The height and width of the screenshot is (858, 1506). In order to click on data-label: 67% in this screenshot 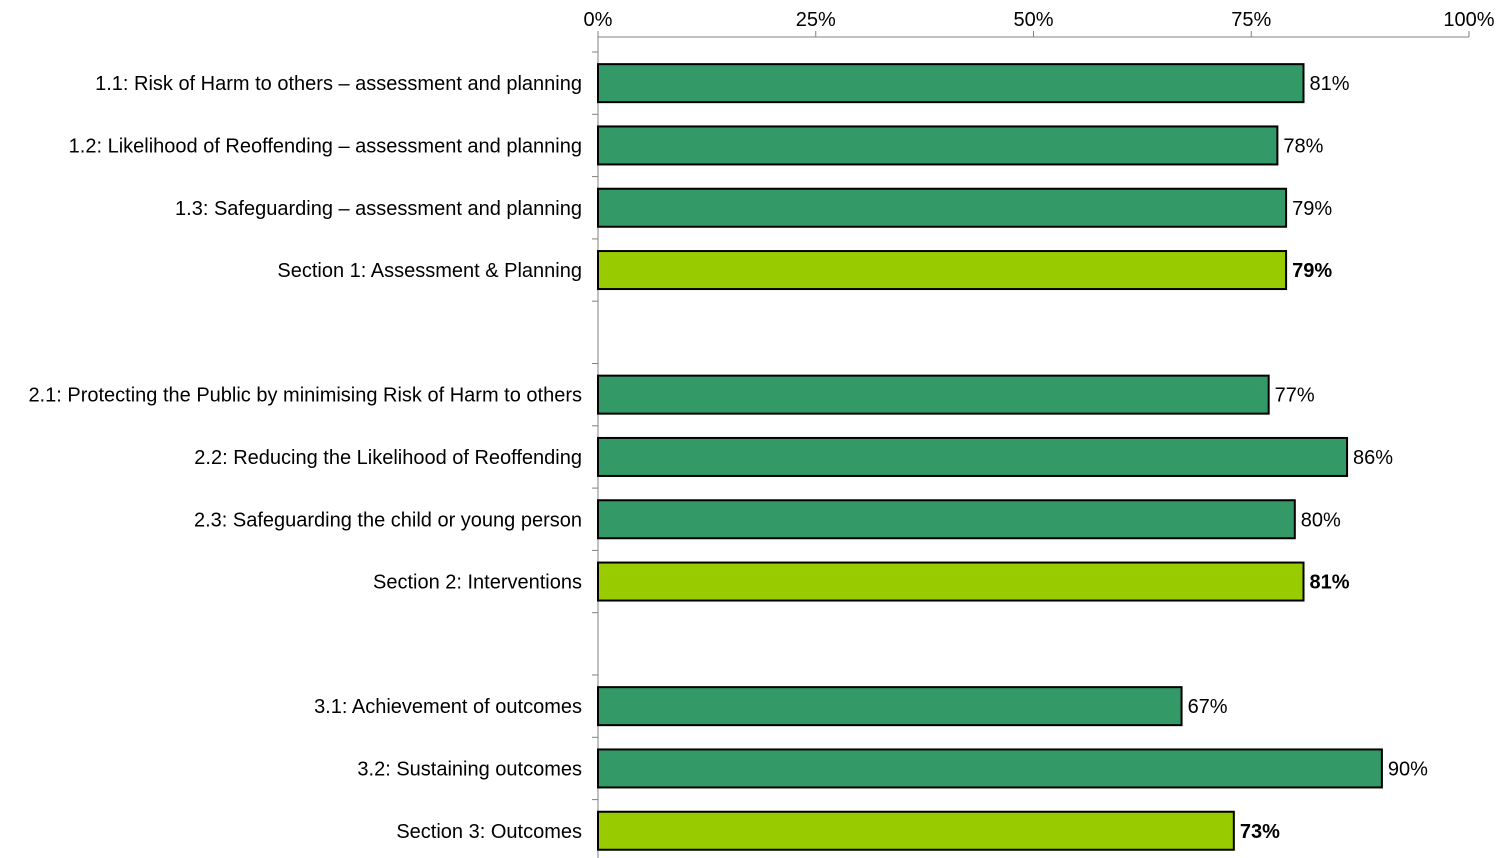, I will do `click(1208, 707)`.